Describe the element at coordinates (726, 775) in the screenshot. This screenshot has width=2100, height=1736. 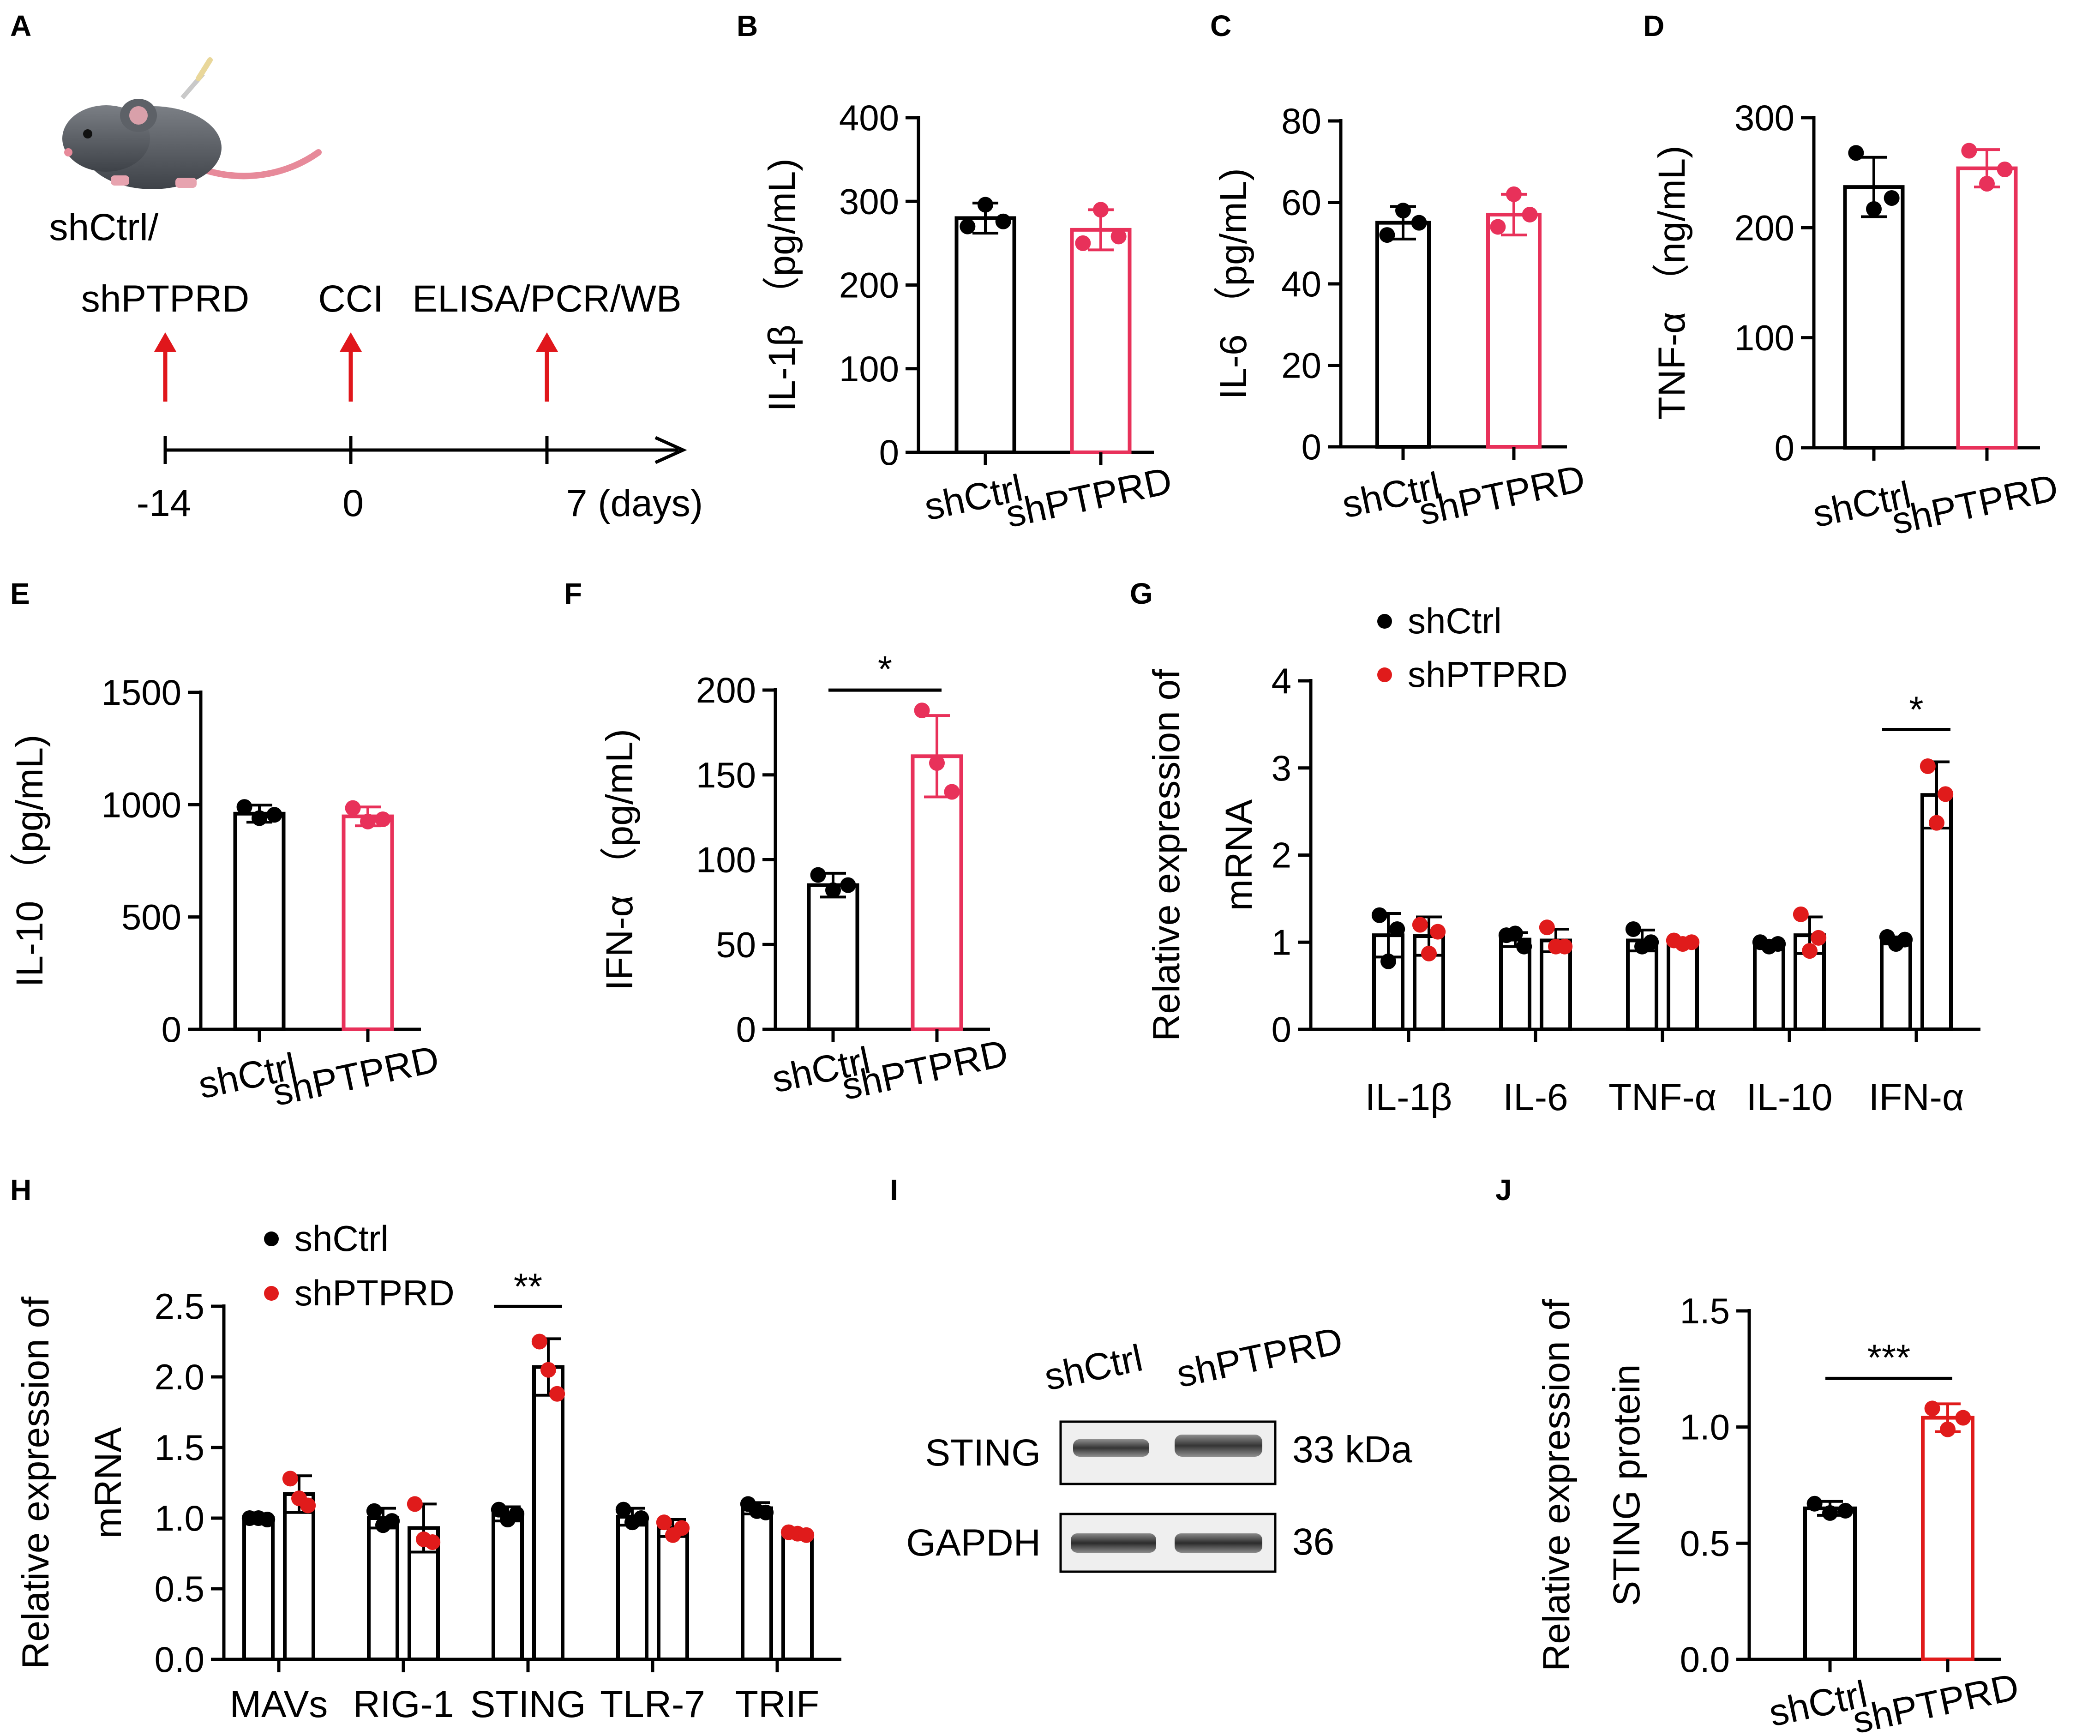
I see `y-tick-label: 150` at that location.